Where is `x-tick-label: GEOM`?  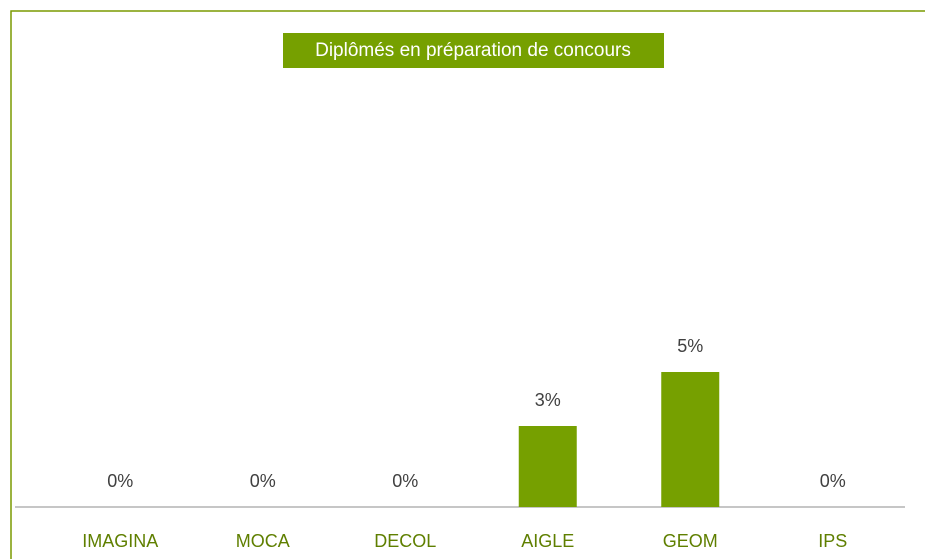
x-tick-label: GEOM is located at coordinates (690, 541).